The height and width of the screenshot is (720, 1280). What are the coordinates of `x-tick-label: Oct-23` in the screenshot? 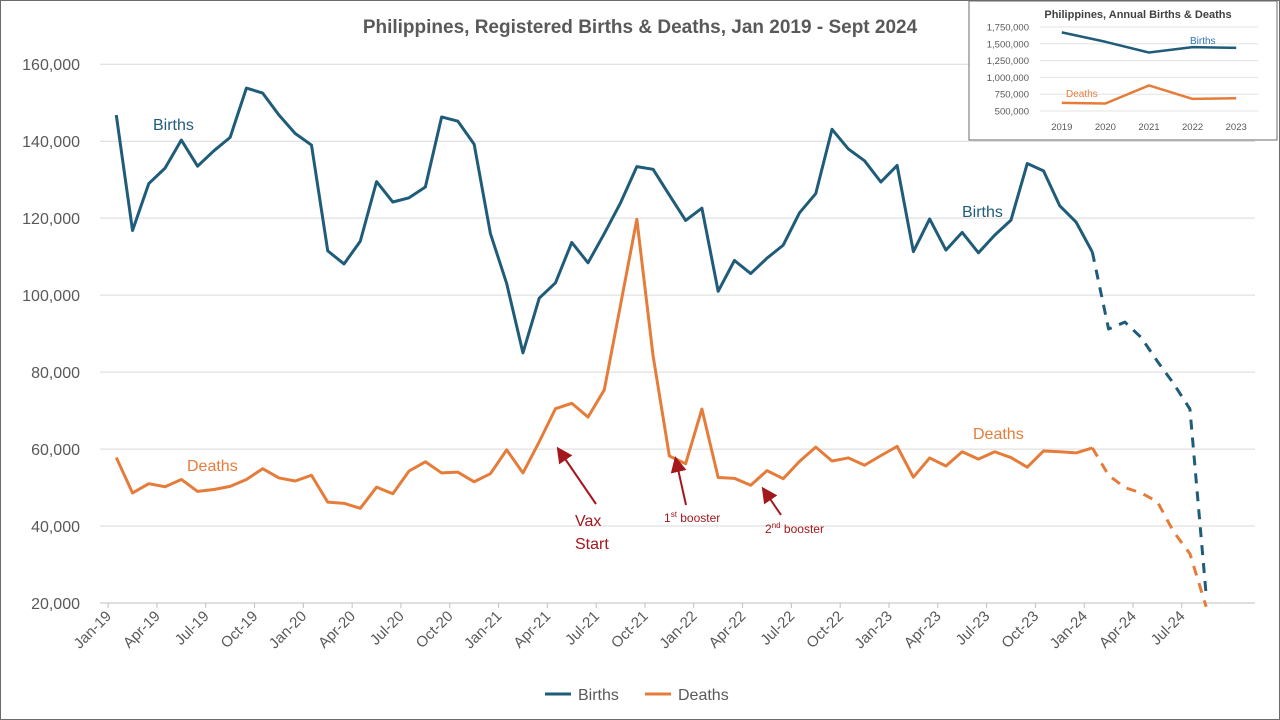 It's located at (1020, 630).